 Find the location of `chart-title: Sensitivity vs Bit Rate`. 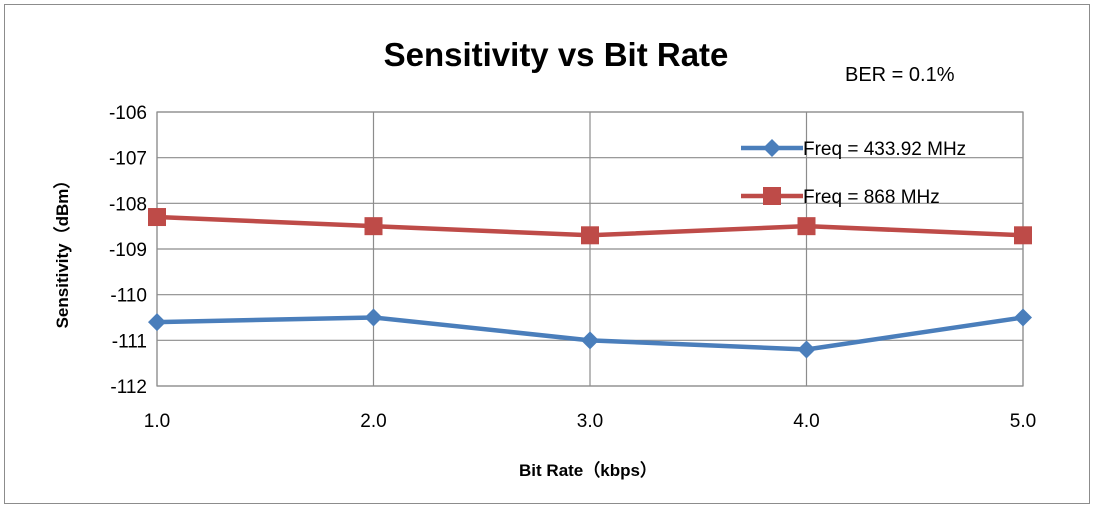

chart-title: Sensitivity vs Bit Rate is located at coordinates (556, 54).